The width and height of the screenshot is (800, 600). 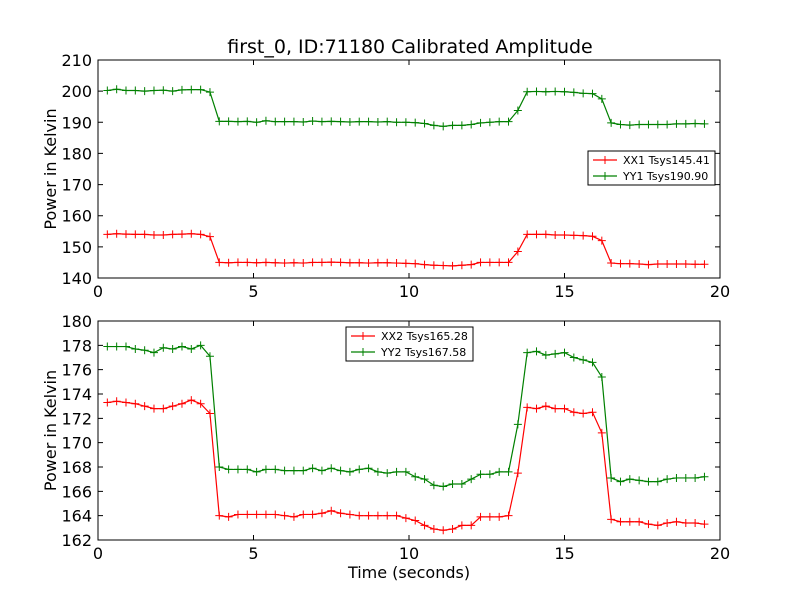 What do you see at coordinates (423, 352) in the screenshot?
I see `legend-entry-label: YY2 Tsys167.58` at bounding box center [423, 352].